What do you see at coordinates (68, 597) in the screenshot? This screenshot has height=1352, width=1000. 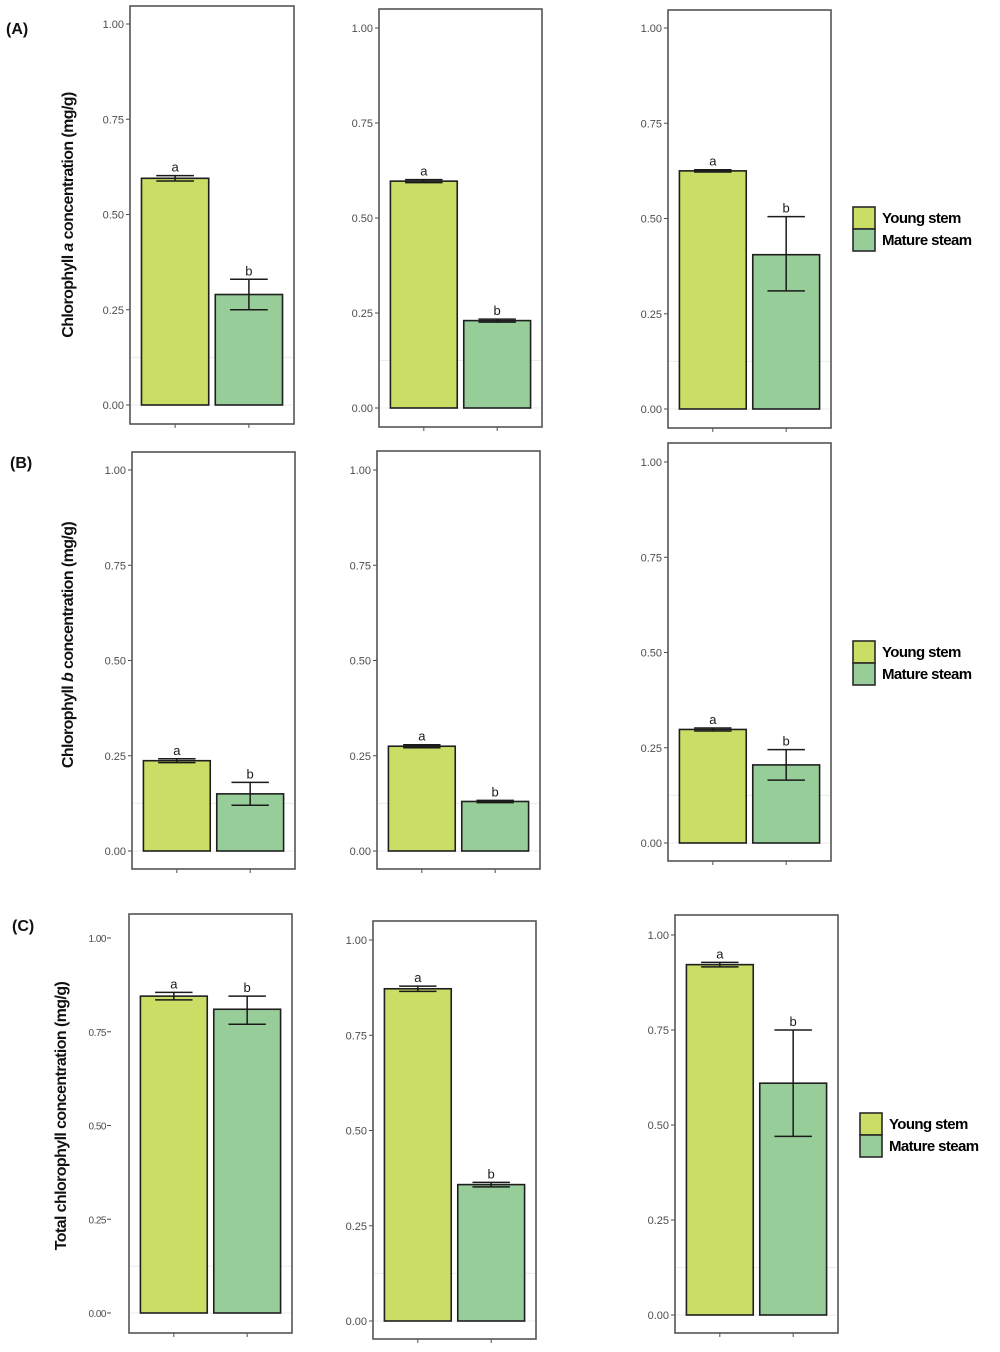 I see `y-axis-title-b-post: concentration (mg/g)` at bounding box center [68, 597].